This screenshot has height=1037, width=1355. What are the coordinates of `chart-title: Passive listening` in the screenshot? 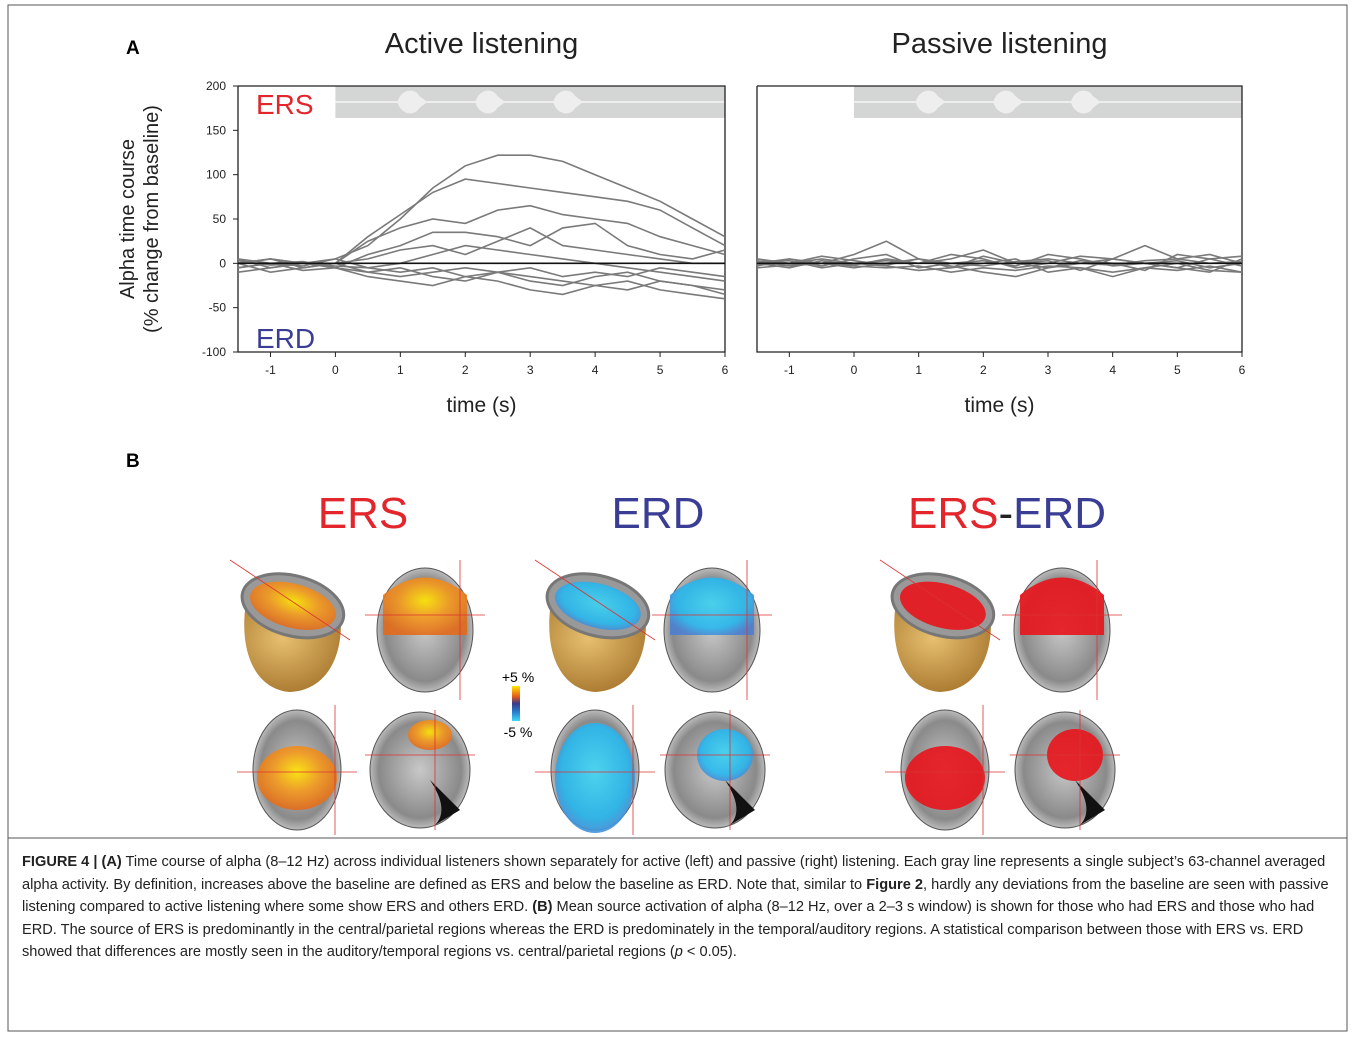 It's located at (1000, 44).